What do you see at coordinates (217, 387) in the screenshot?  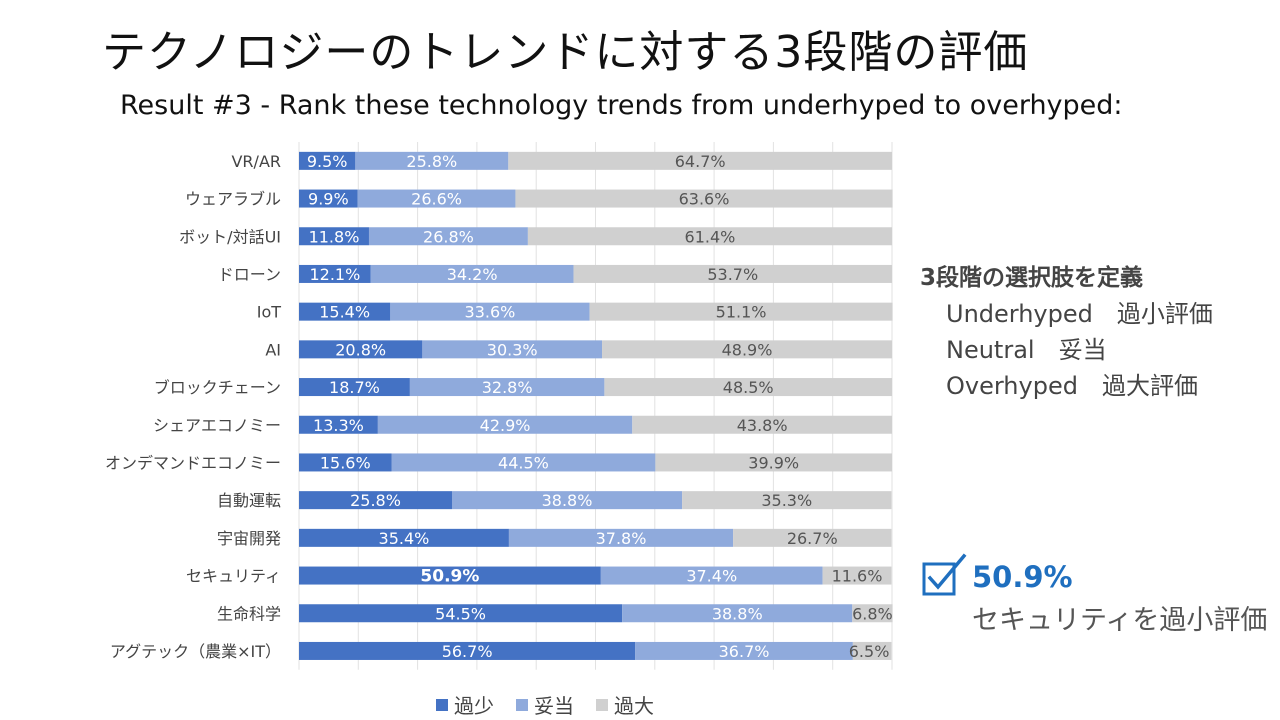 I see `category-label: ブロックチェーン` at bounding box center [217, 387].